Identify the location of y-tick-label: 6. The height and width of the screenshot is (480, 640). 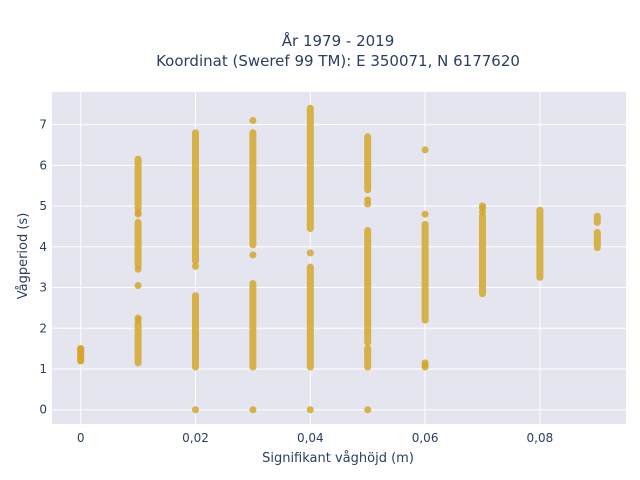
(43, 165).